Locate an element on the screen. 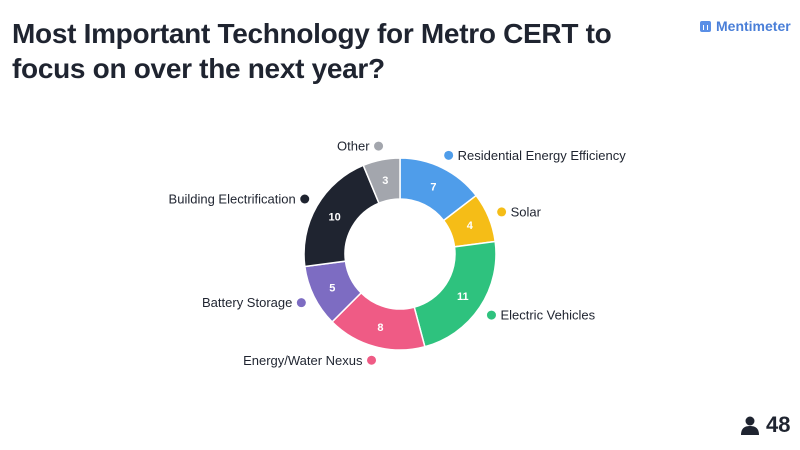 The height and width of the screenshot is (450, 800). category-label-building-electrification: Building Electrification is located at coordinates (232, 199).